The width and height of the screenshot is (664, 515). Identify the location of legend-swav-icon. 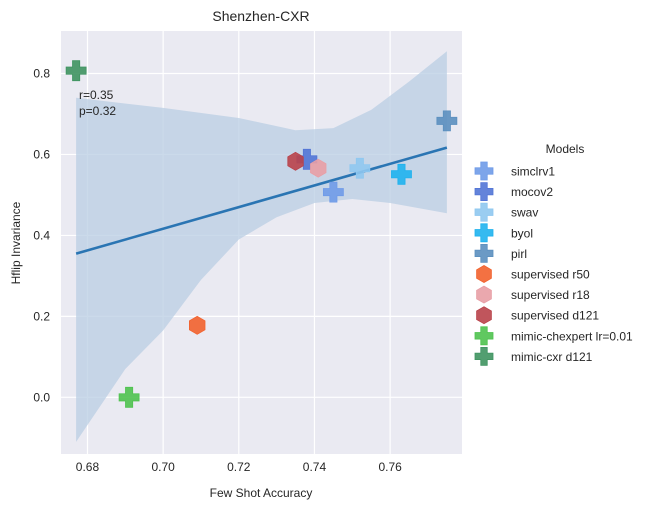
(484, 212).